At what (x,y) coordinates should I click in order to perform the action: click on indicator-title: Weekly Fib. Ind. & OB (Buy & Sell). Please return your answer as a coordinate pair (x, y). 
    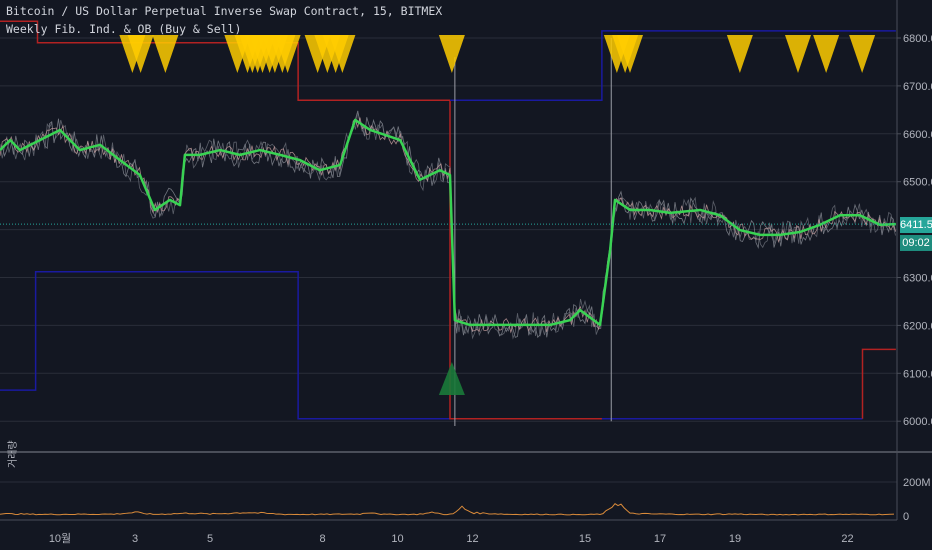
    Looking at the image, I should click on (124, 29).